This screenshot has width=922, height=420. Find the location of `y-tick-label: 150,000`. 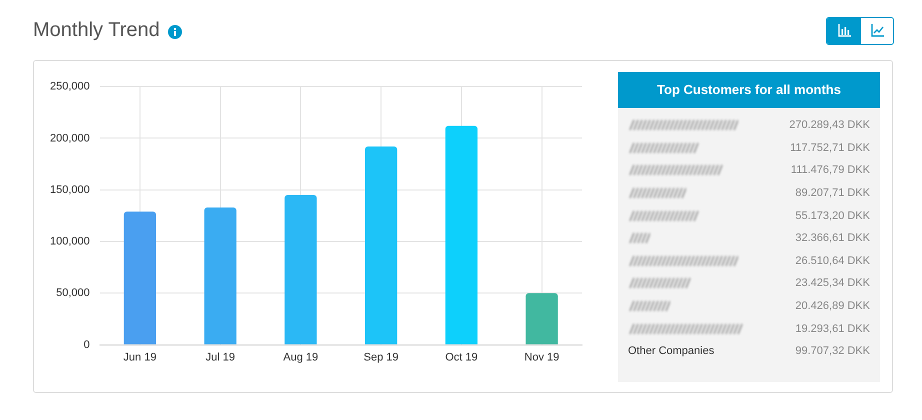

y-tick-label: 150,000 is located at coordinates (70, 190).